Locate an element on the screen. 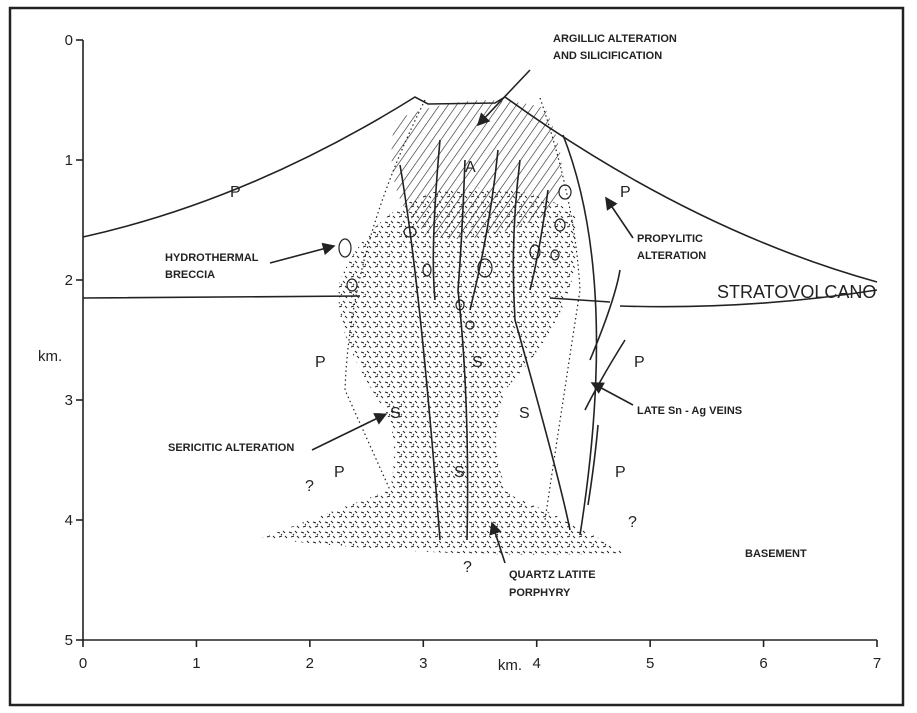 The image size is (917, 713). label: STRATOVOLCANO is located at coordinates (796, 292).